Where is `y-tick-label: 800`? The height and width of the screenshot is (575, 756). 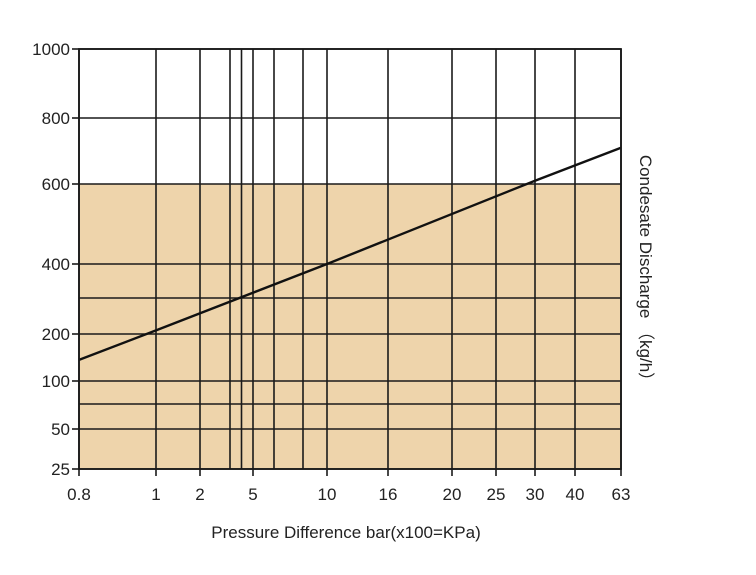
y-tick-label: 800 is located at coordinates (56, 118).